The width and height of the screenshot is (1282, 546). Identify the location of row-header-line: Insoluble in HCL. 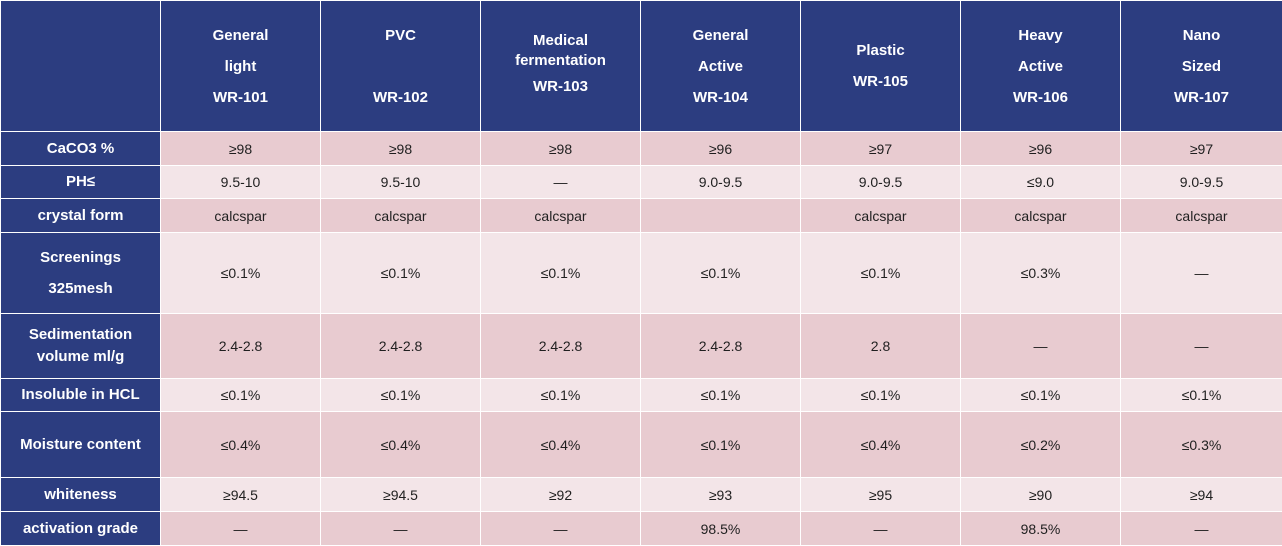
(80, 395).